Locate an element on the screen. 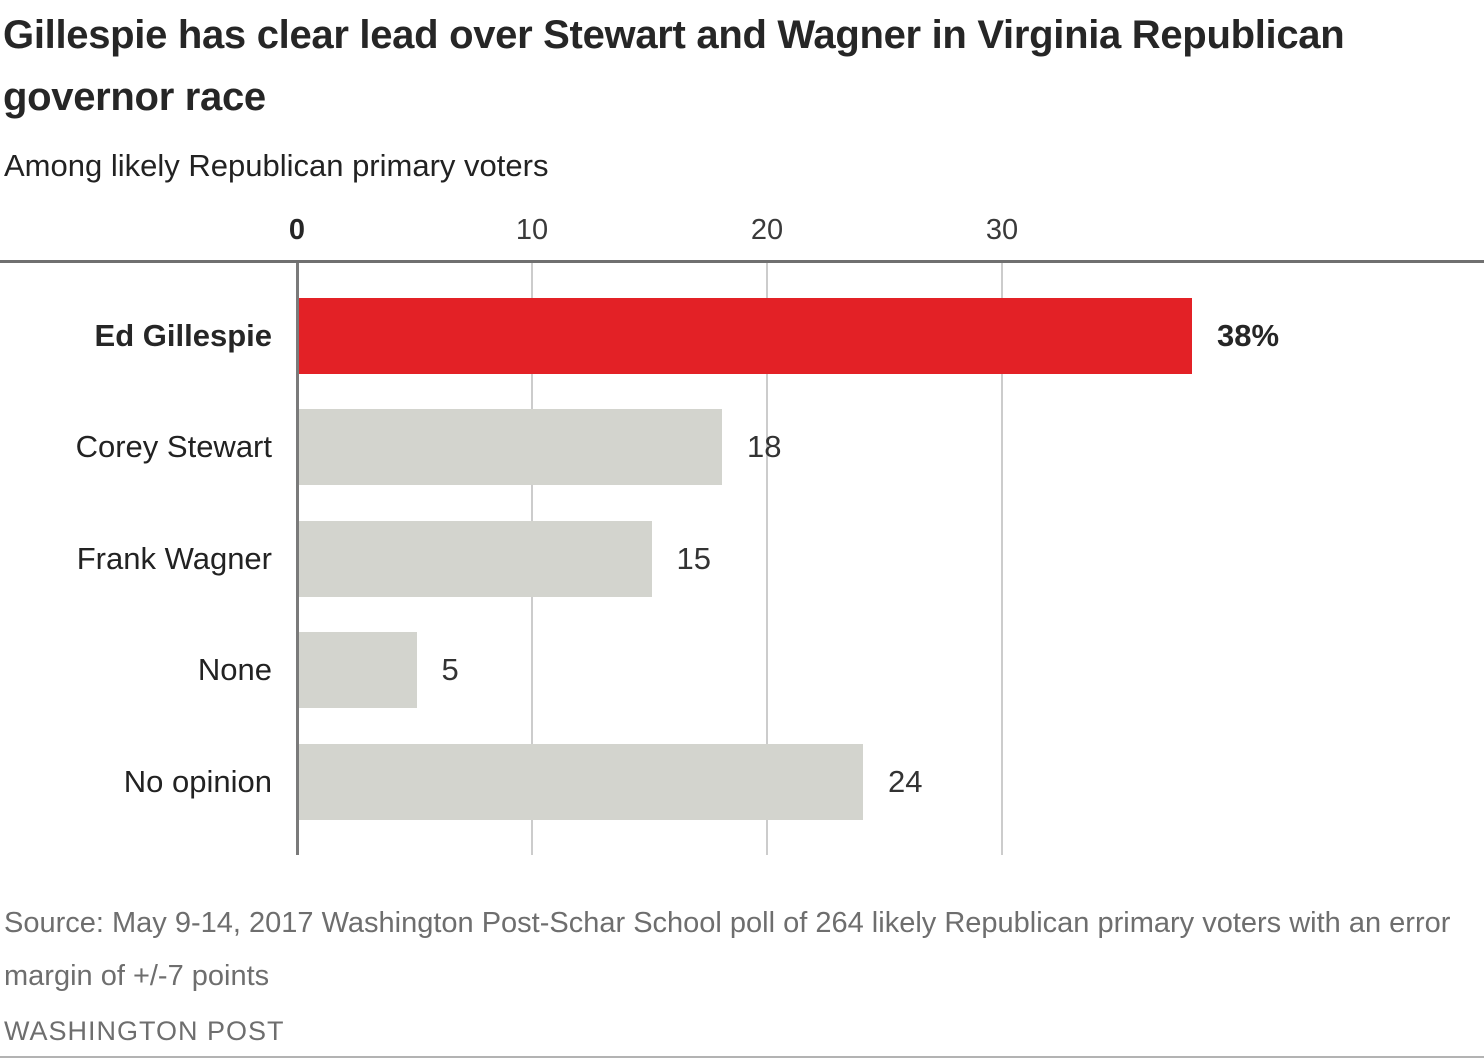 Image resolution: width=1484 pixels, height=1058 pixels. chart-subtitle: Among likely Republican primary voters is located at coordinates (276, 165).